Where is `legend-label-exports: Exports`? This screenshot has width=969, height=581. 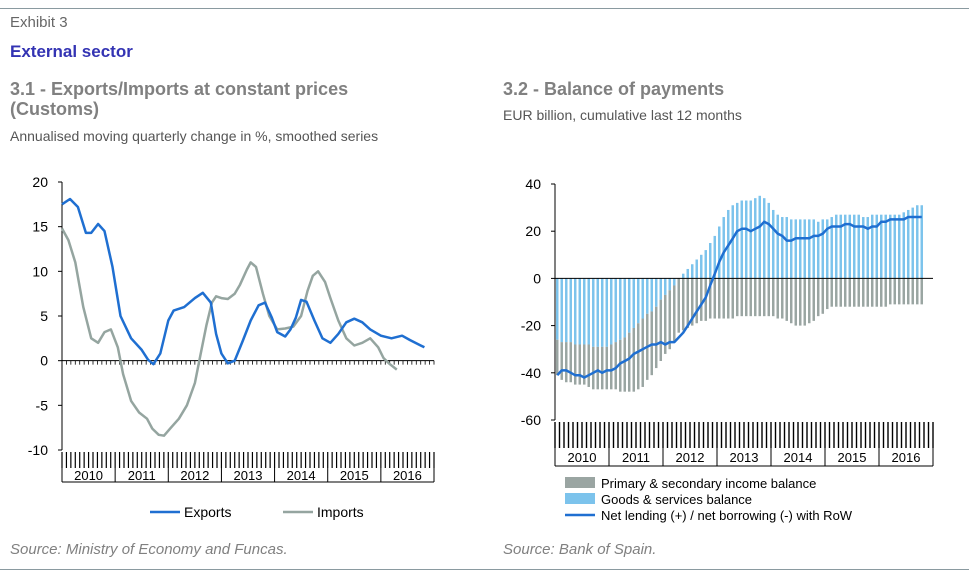
legend-label-exports: Exports is located at coordinates (207, 512).